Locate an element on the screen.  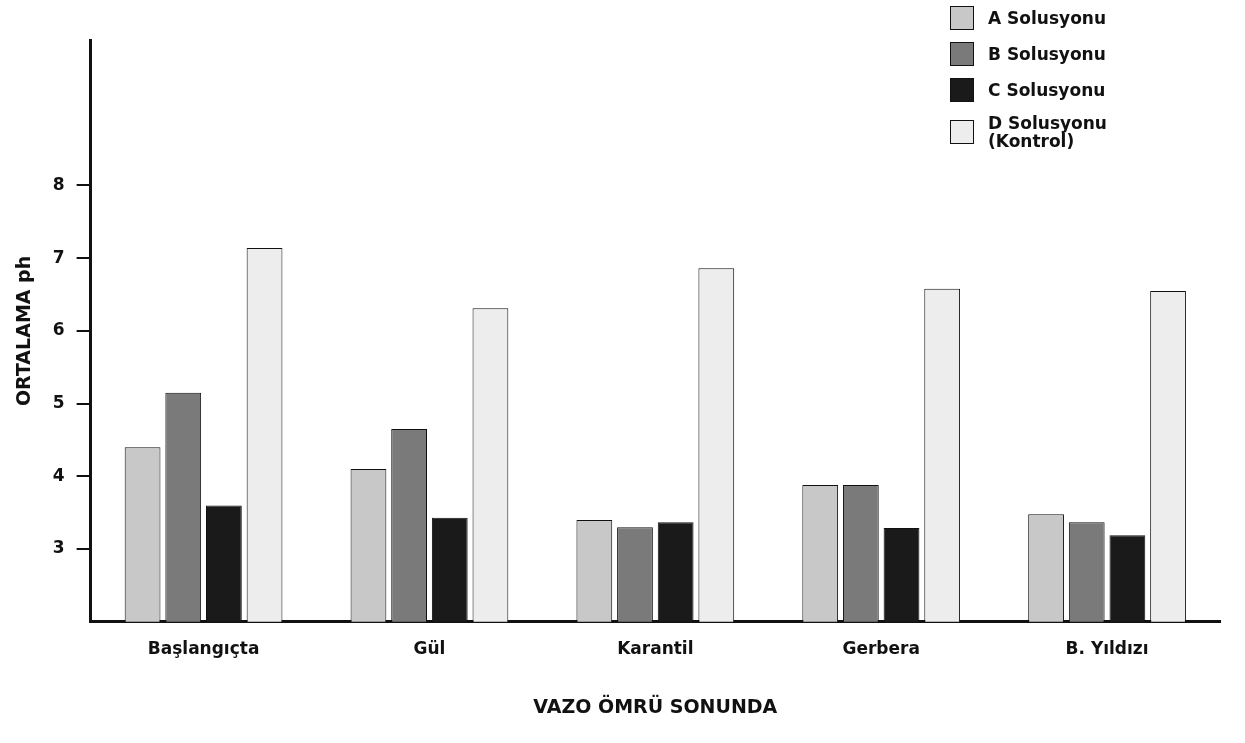
y-axis-title: ORTALAMA ph is located at coordinates (23, 331).